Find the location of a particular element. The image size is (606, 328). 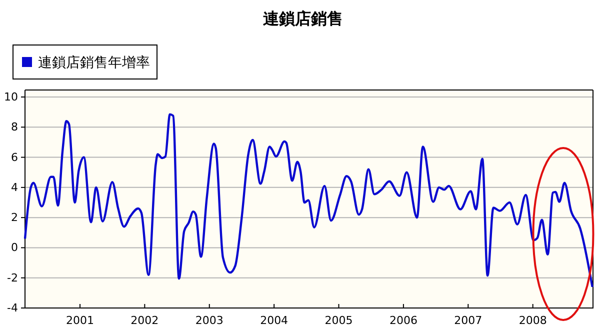

y-tick-label: -2 is located at coordinates (12, 277).